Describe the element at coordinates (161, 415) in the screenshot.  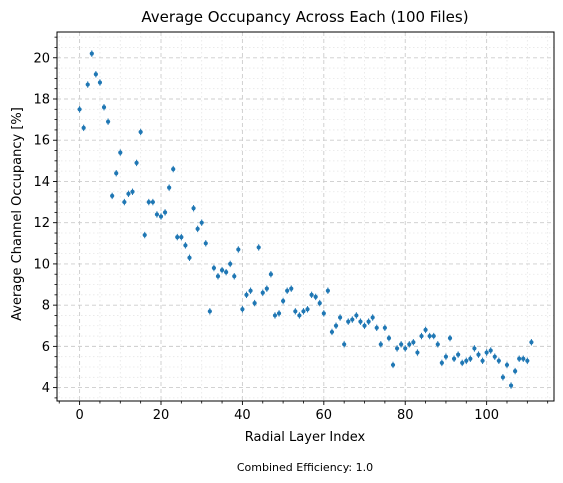
I see `x-tick-label: 20` at that location.